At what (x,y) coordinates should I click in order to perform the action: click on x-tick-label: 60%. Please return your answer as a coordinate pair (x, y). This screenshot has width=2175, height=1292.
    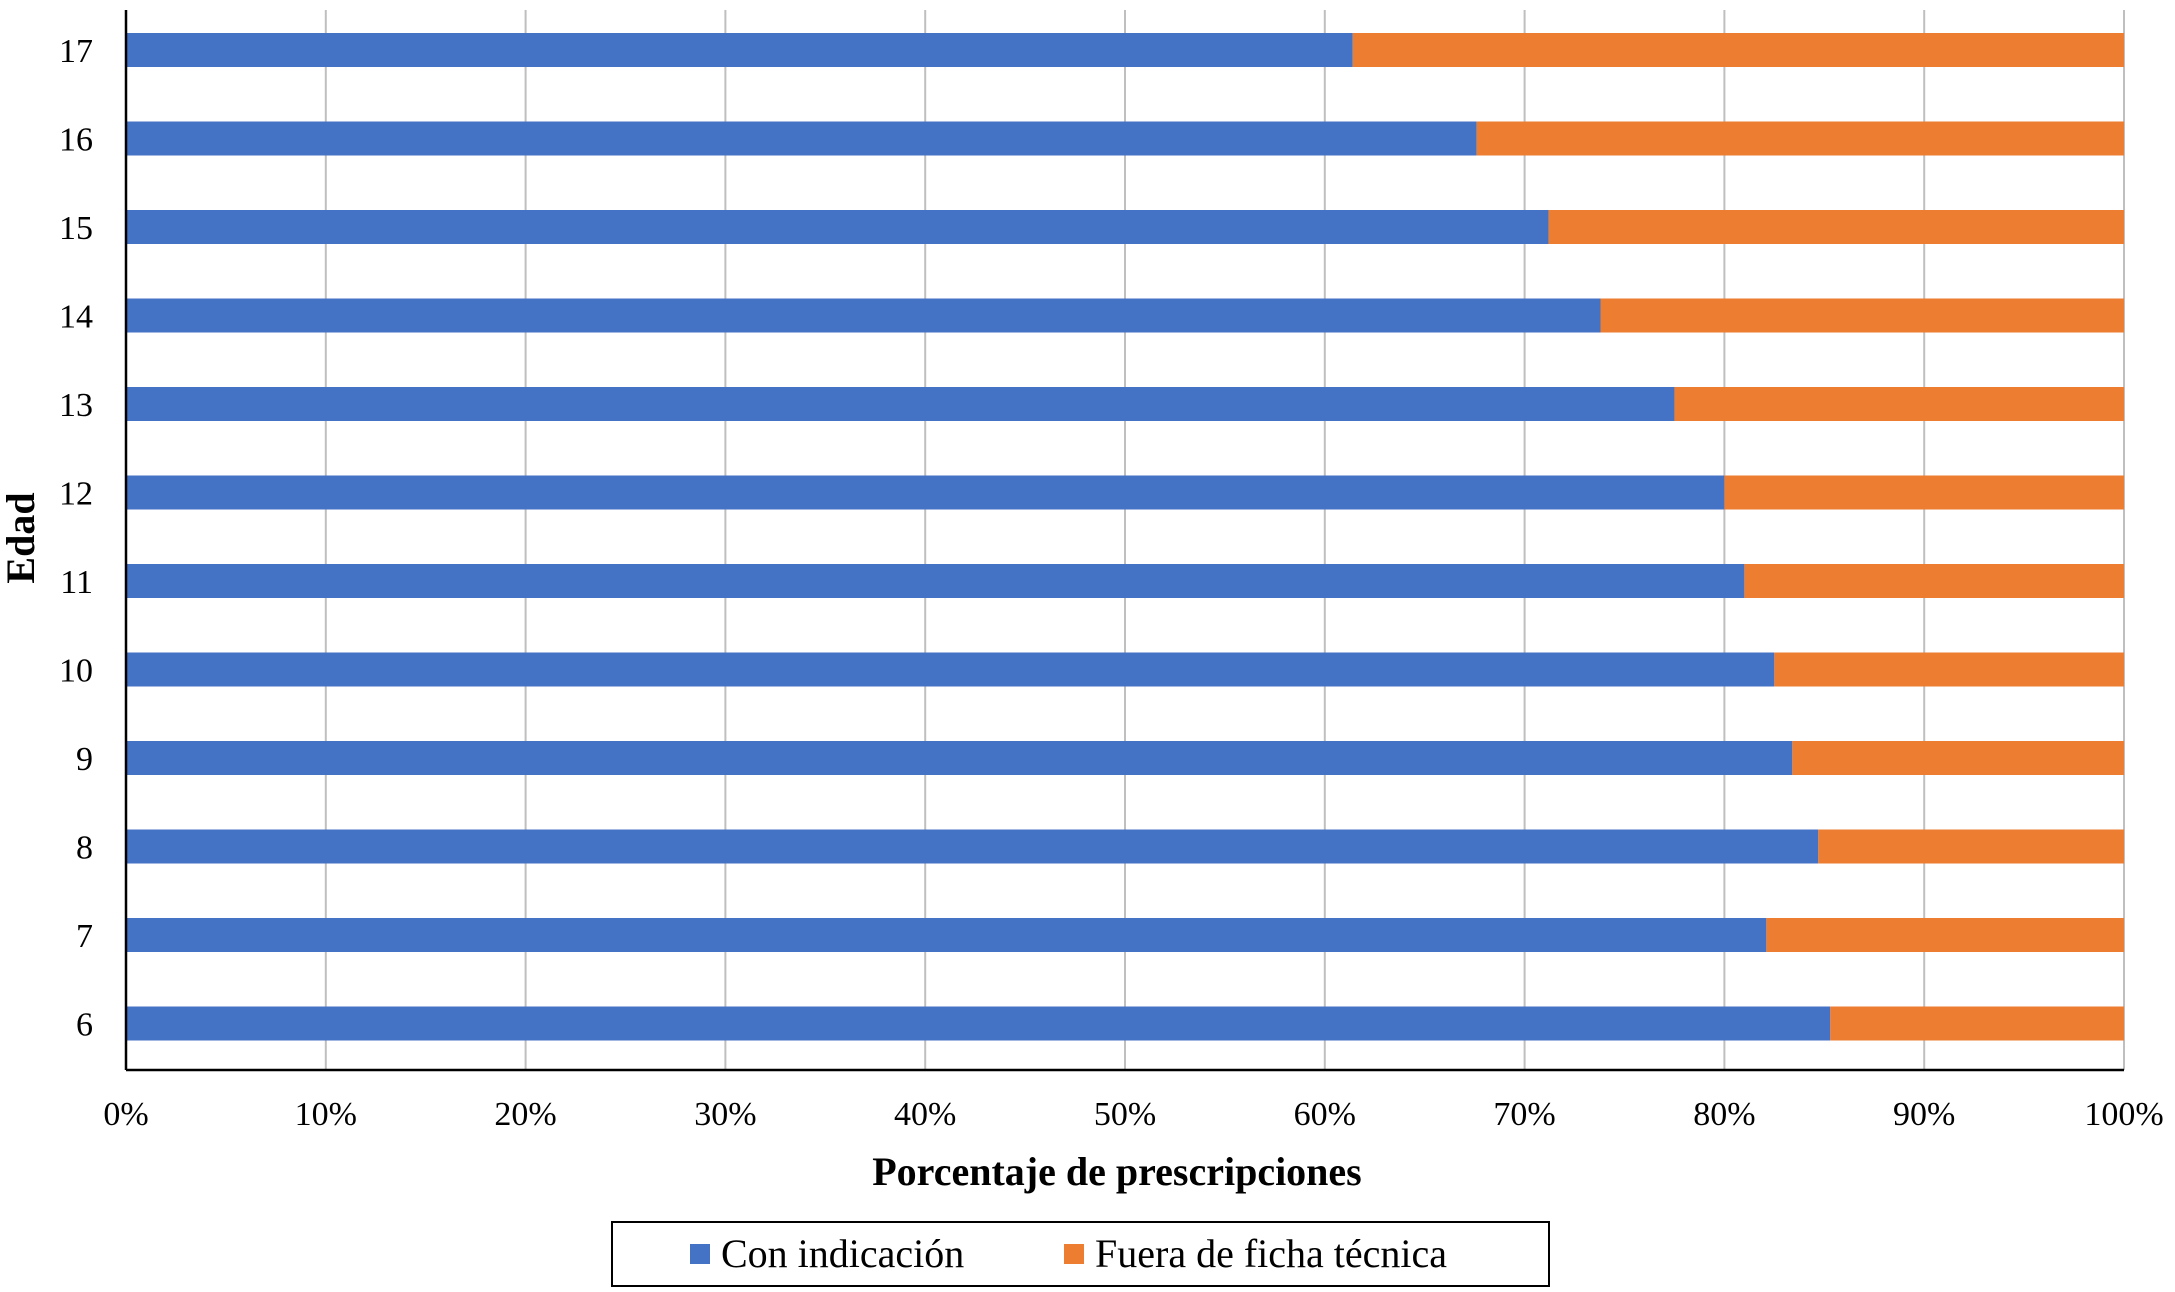
    Looking at the image, I should click on (1325, 1114).